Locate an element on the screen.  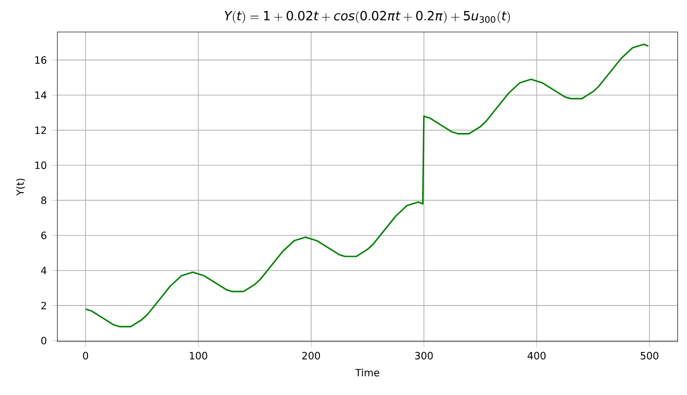
x-tick-label: 100 is located at coordinates (199, 356).